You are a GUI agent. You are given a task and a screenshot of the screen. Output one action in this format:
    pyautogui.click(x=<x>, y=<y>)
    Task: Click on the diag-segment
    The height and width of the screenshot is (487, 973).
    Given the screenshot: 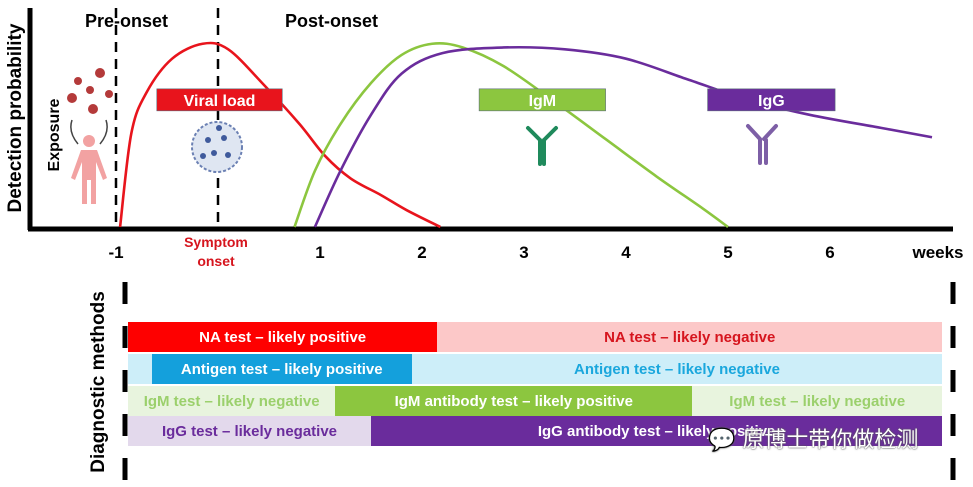 What is the action you would take?
    pyautogui.click(x=140, y=369)
    